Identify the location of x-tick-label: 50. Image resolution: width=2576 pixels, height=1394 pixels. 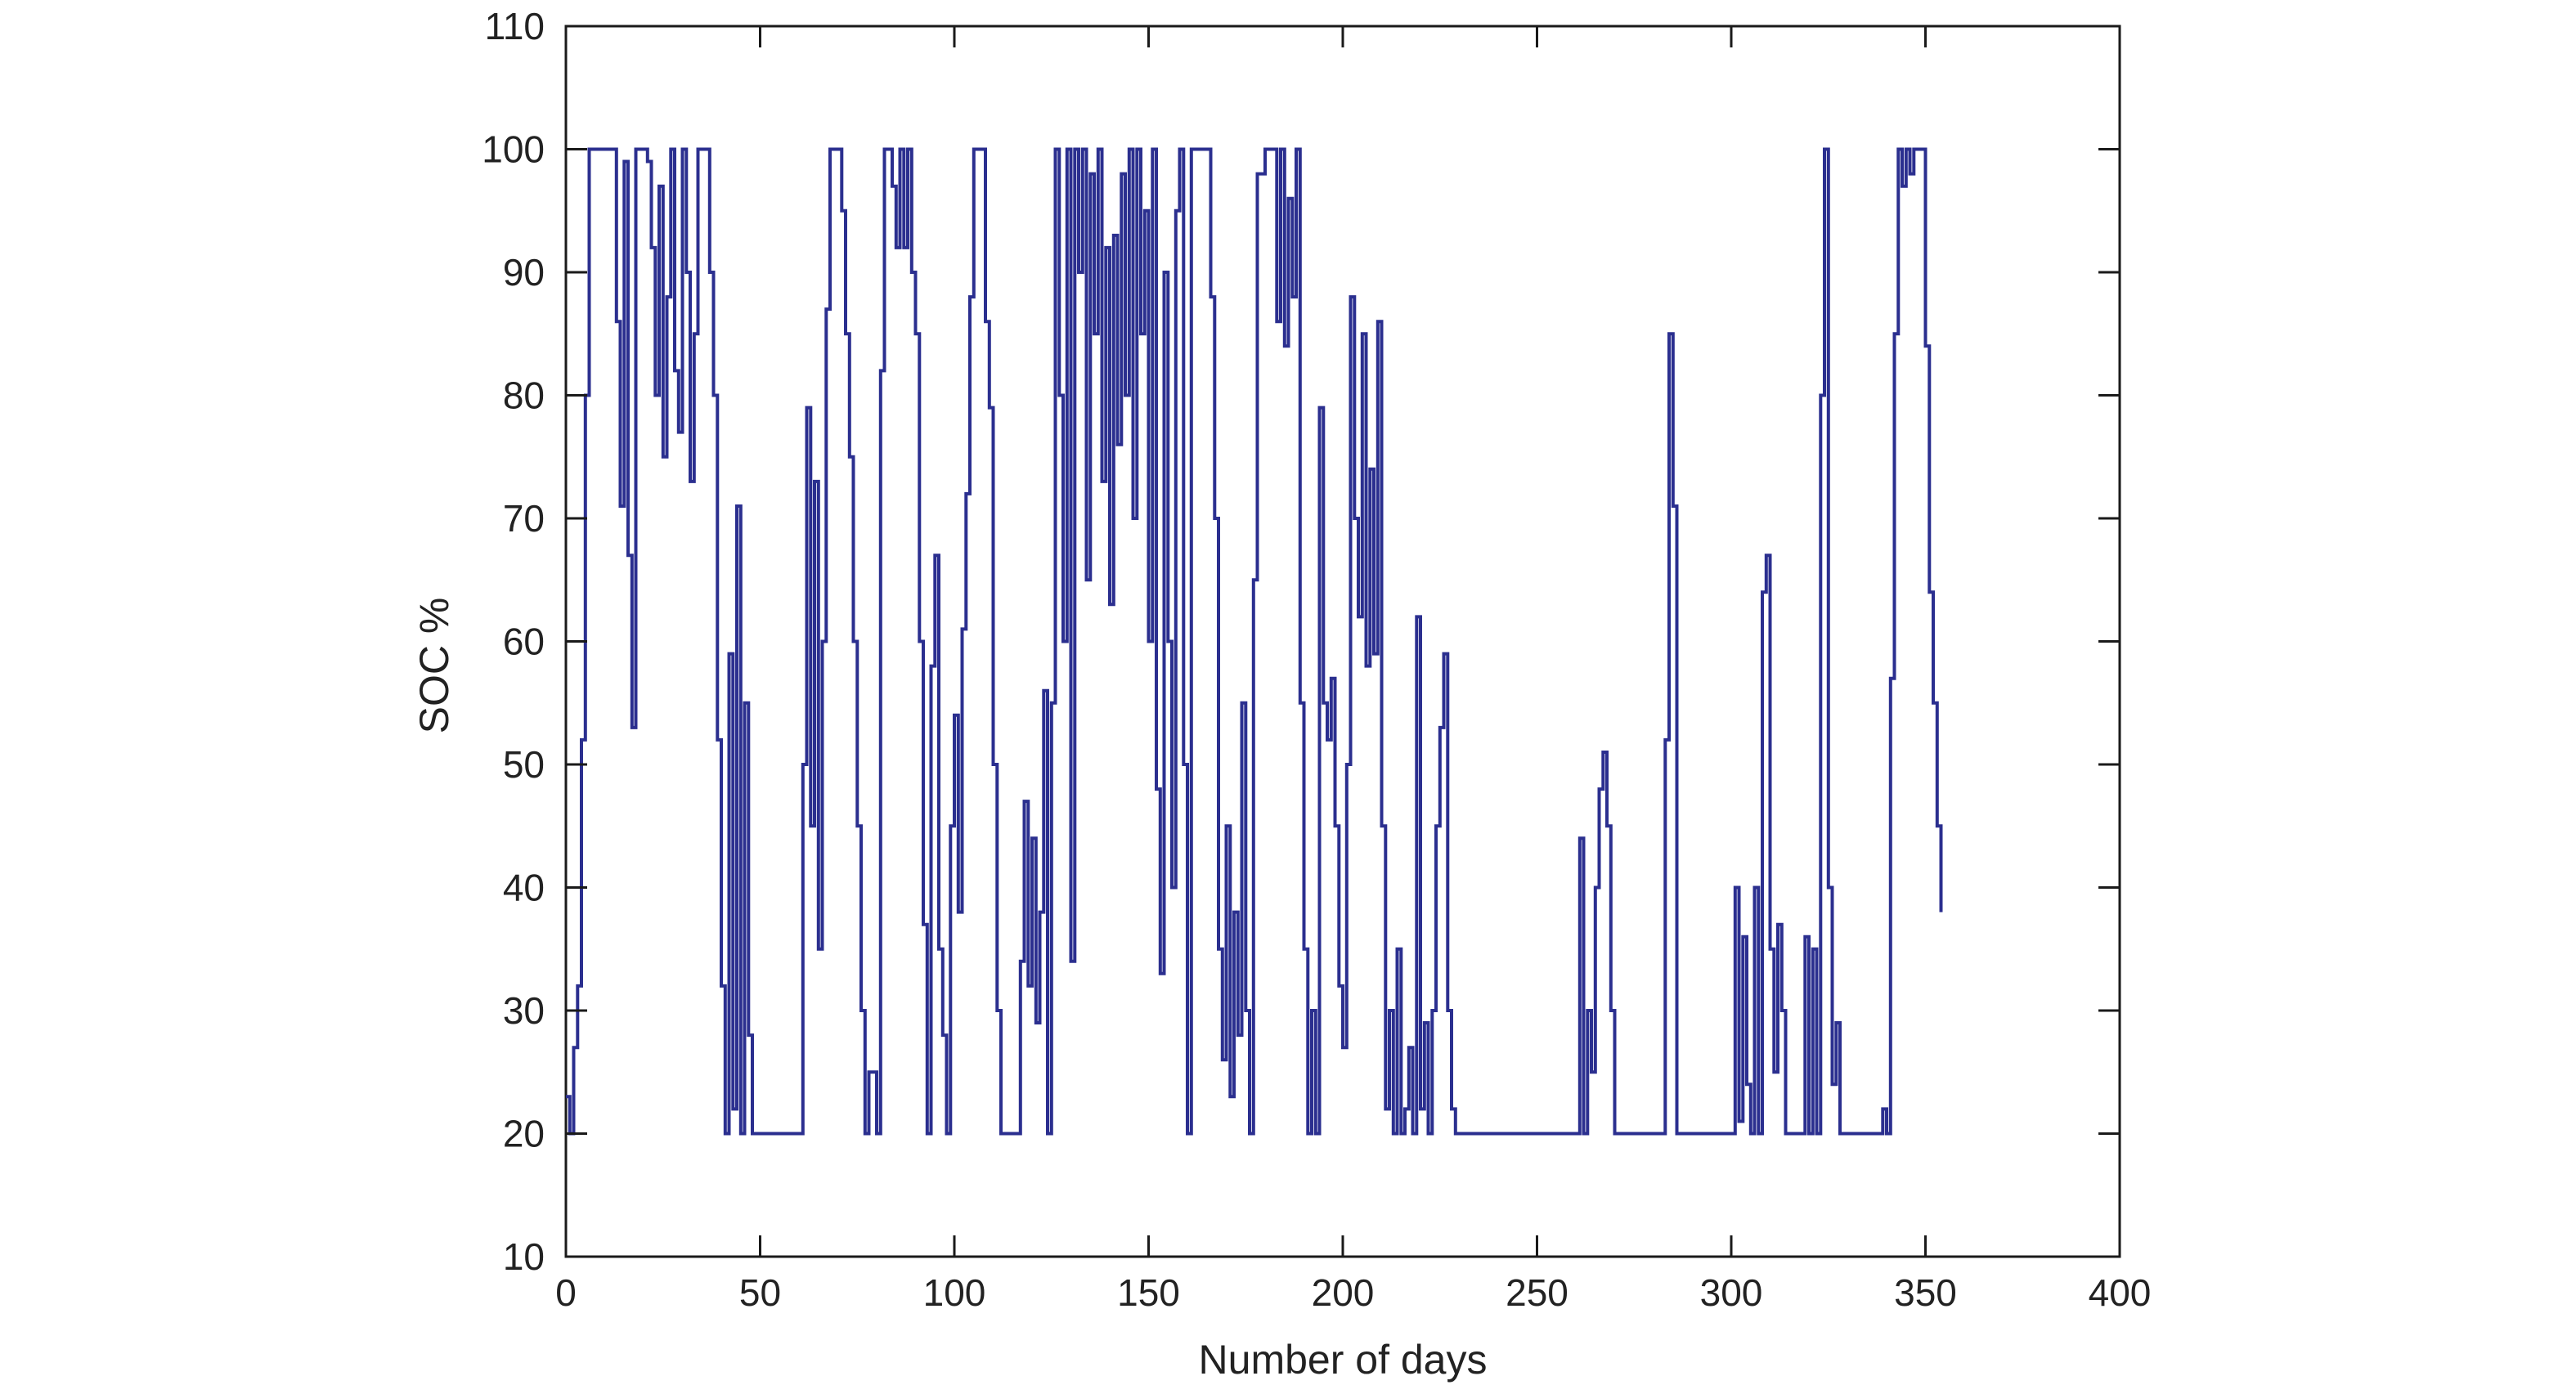
(760, 1293).